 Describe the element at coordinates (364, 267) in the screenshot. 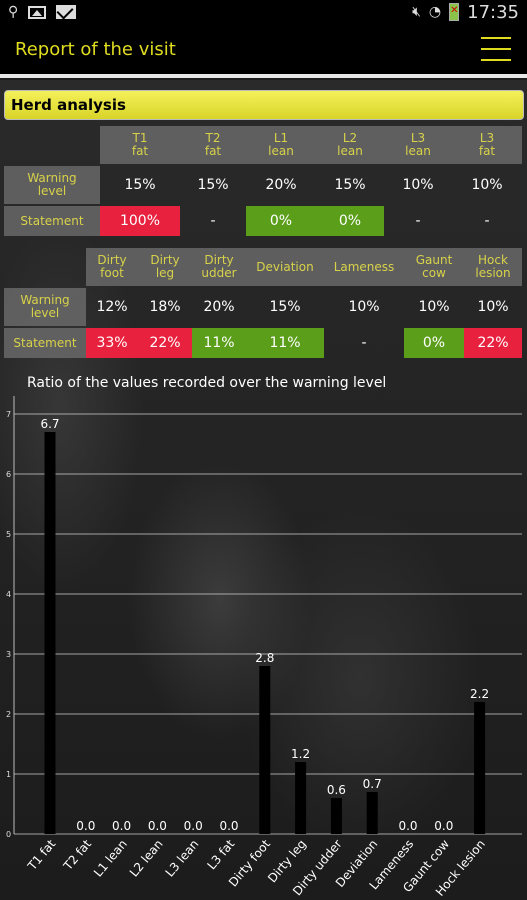

I see `table-header-cell: Lameness` at that location.